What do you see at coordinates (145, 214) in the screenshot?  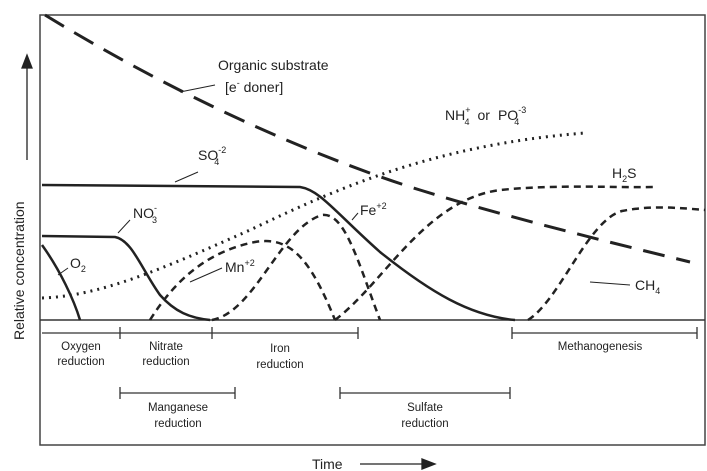 I see `label: NO-3` at bounding box center [145, 214].